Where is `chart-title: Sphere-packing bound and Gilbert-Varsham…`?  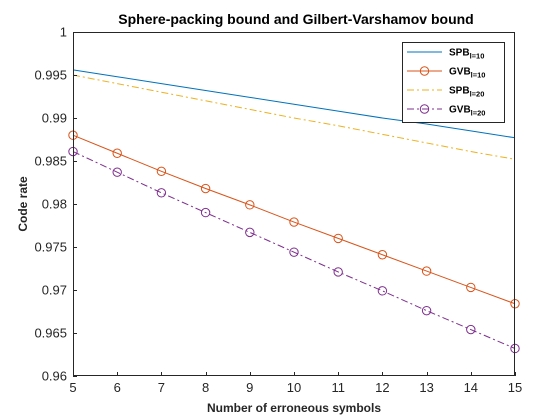 chart-title: Sphere-packing bound and Gilbert-Varsham… is located at coordinates (295, 19).